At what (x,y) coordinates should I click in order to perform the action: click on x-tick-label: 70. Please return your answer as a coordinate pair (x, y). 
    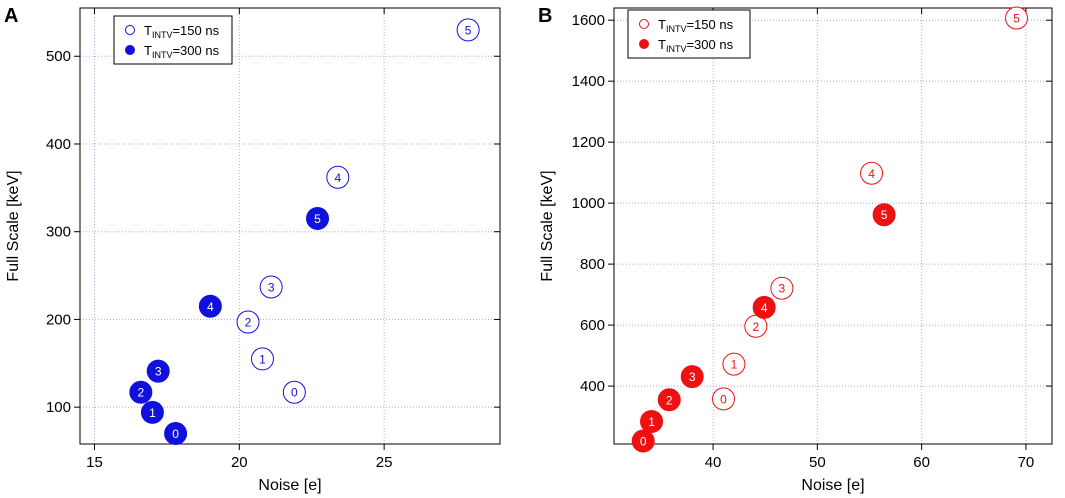
    Looking at the image, I should click on (1026, 462).